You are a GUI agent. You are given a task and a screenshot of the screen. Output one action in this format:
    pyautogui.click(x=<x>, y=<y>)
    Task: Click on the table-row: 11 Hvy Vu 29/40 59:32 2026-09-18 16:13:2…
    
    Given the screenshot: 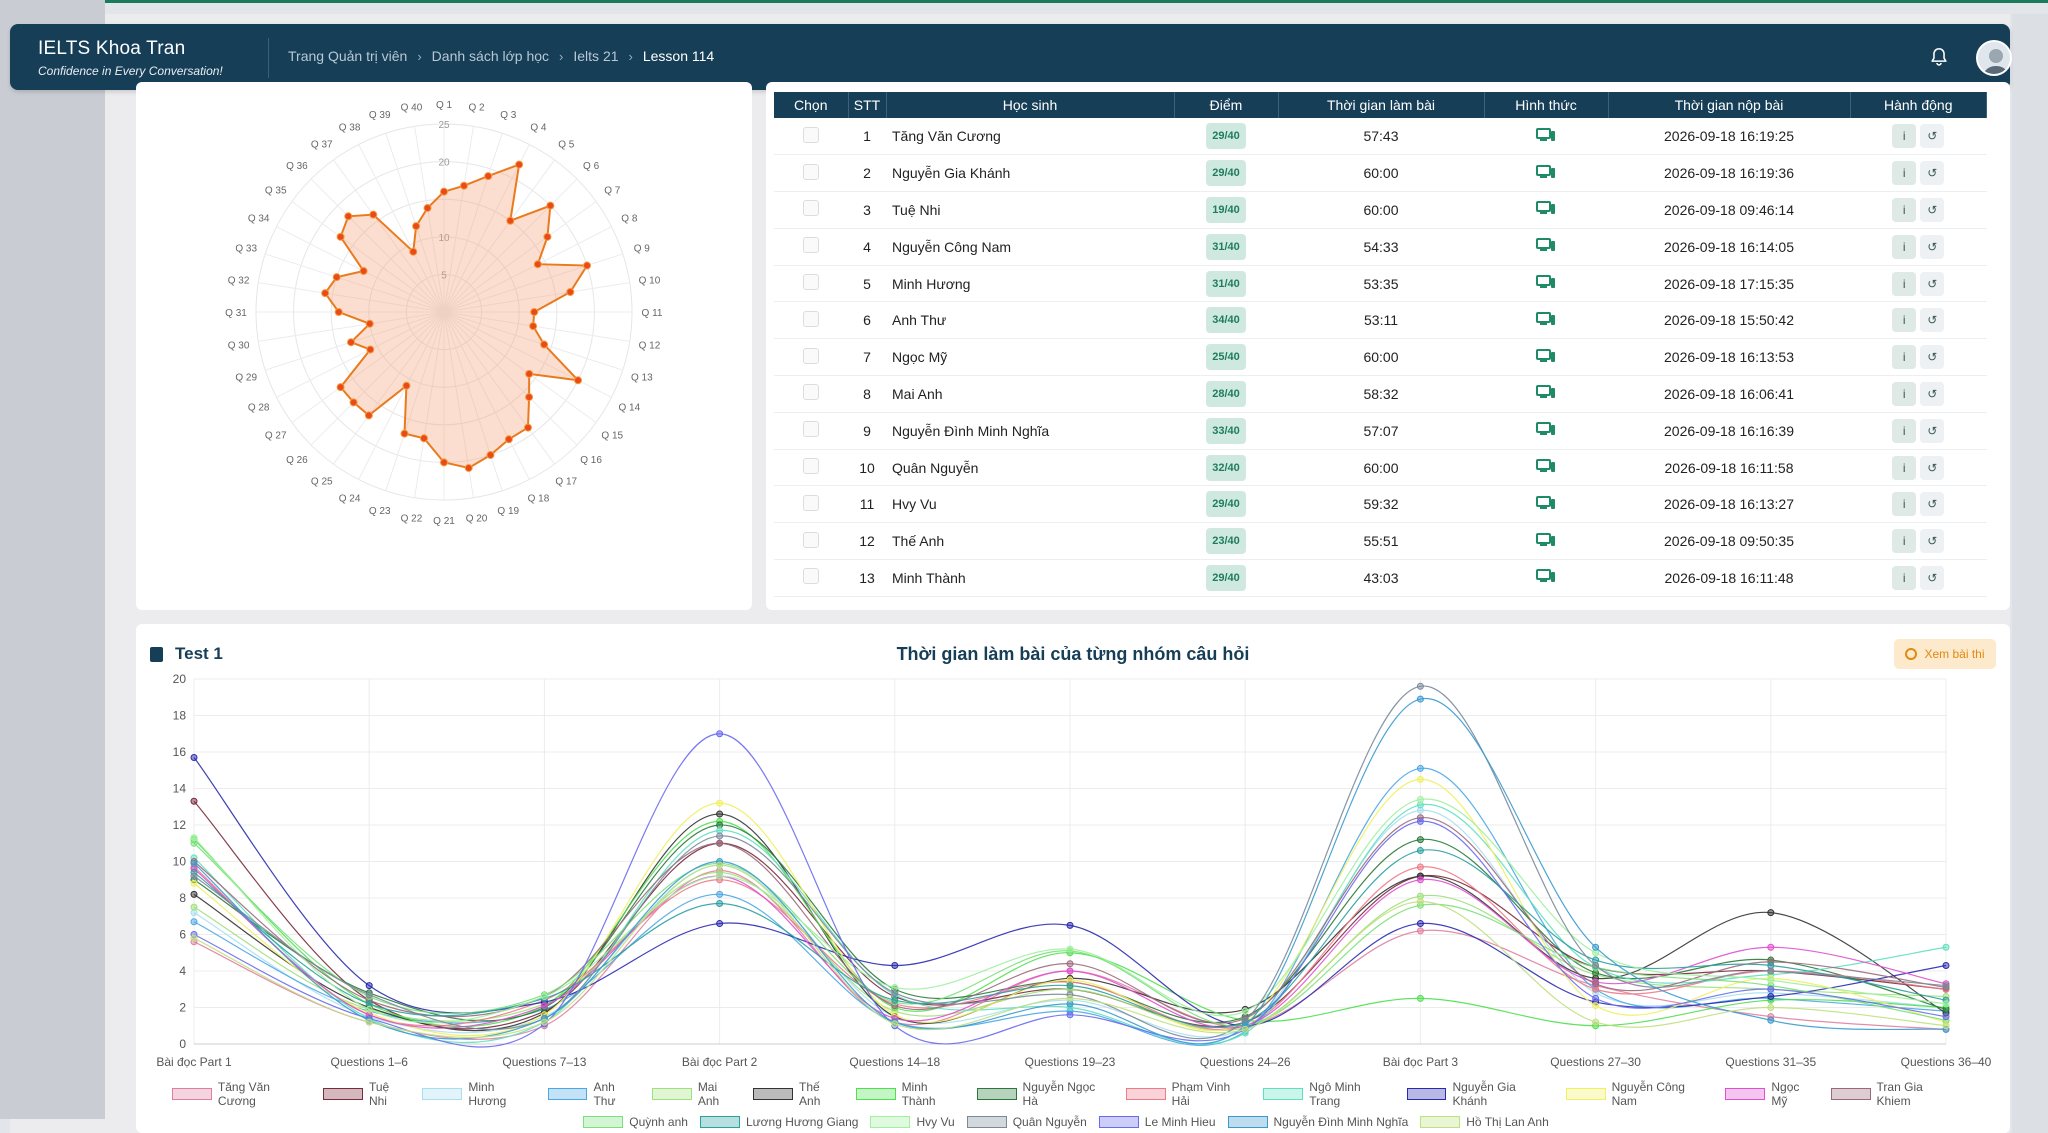 What is the action you would take?
    pyautogui.click(x=1380, y=504)
    